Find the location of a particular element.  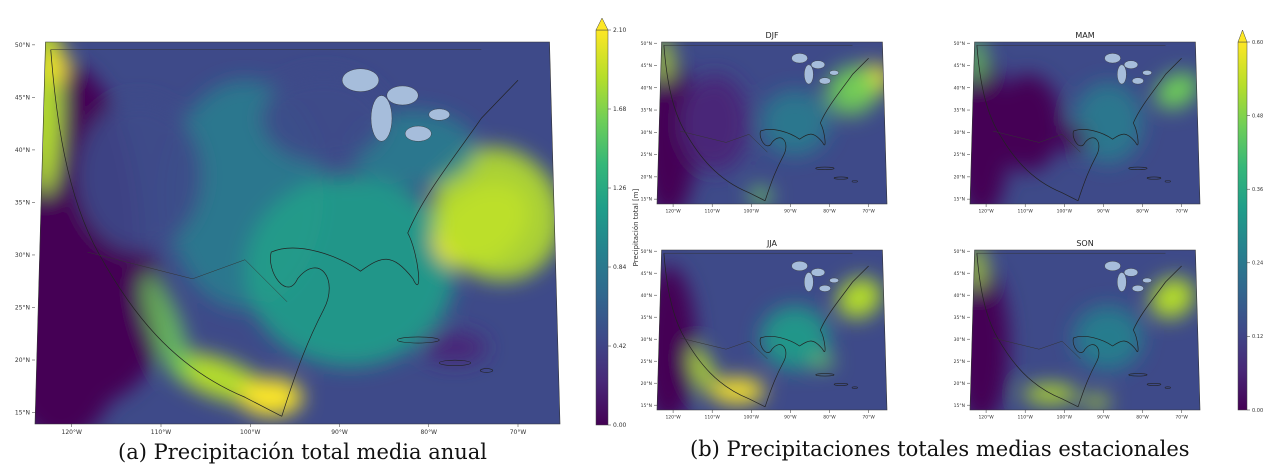

colorbar-tick-label: 0.00 is located at coordinates (620, 425).